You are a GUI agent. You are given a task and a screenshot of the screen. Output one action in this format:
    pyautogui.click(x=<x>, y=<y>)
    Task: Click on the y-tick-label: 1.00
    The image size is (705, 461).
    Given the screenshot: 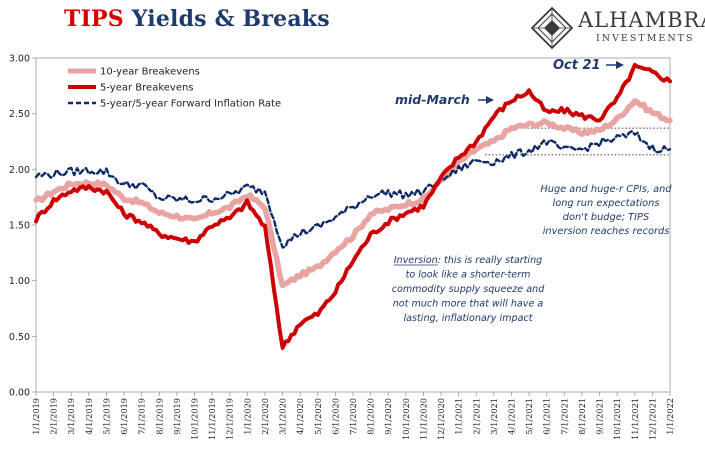 What is the action you would take?
    pyautogui.click(x=19, y=281)
    